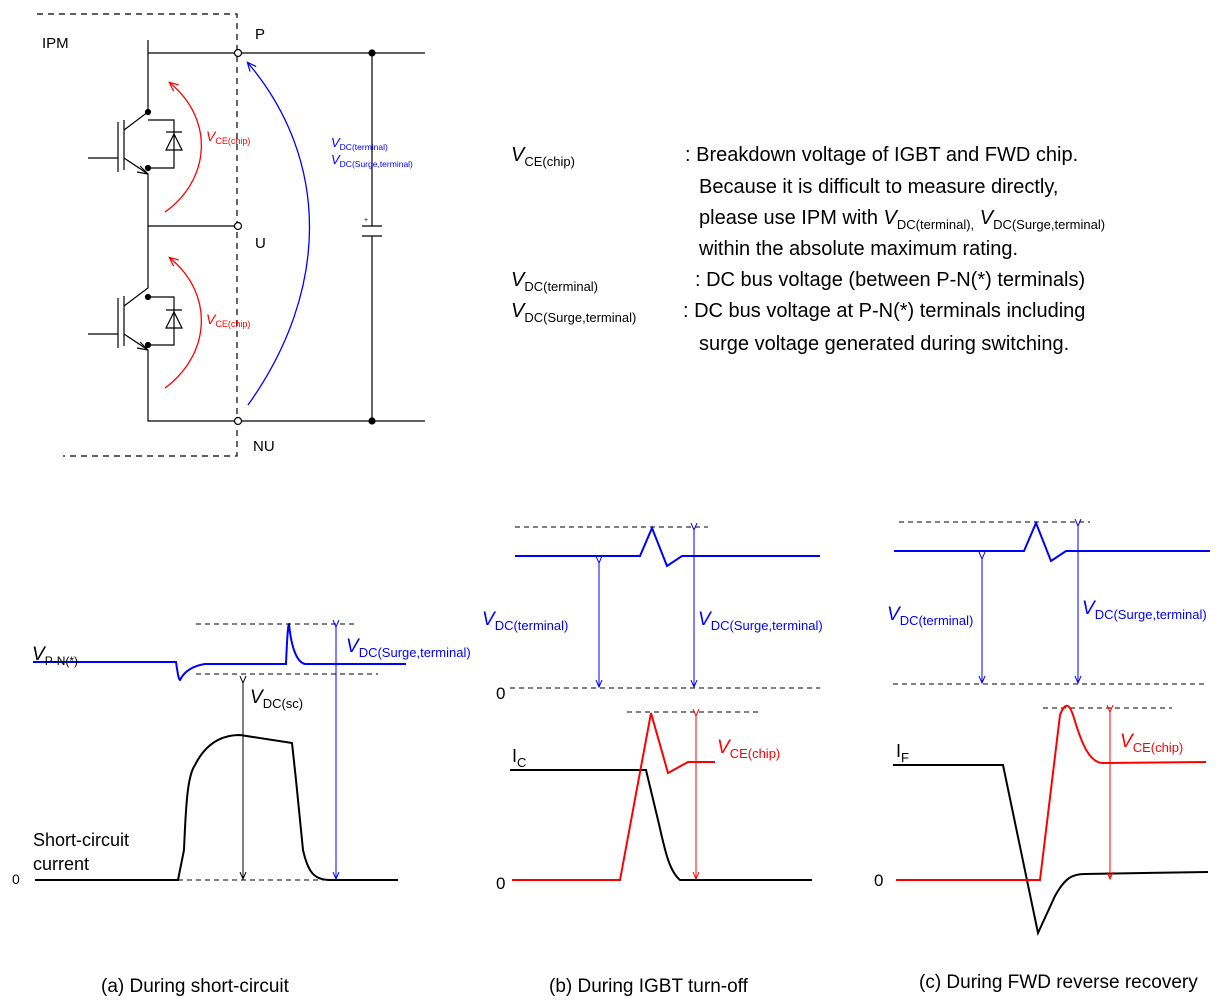 This screenshot has height=1008, width=1228. What do you see at coordinates (191, 211) in the screenshot?
I see `u-node-wire` at bounding box center [191, 211].